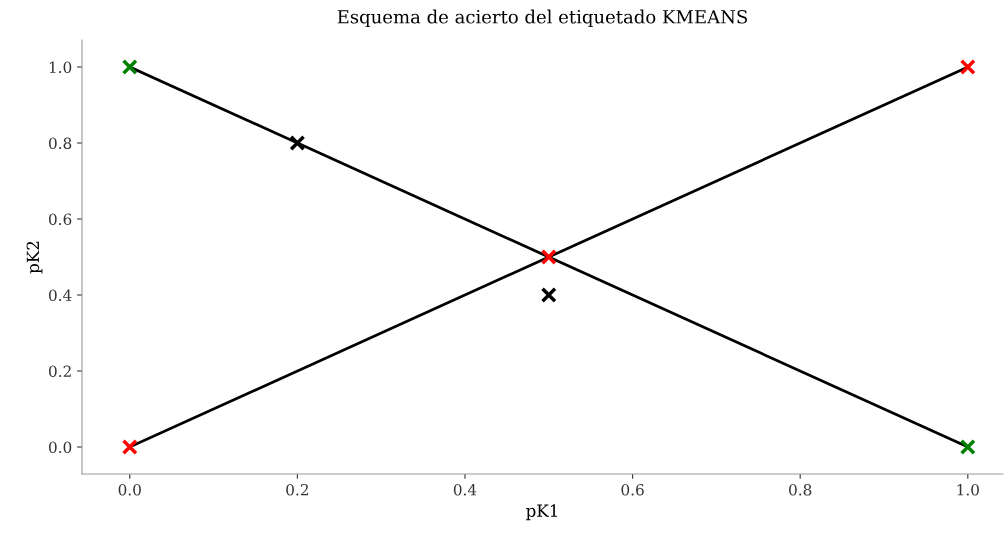  Describe the element at coordinates (800, 489) in the screenshot. I see `x-tick-label: 0.8` at that location.